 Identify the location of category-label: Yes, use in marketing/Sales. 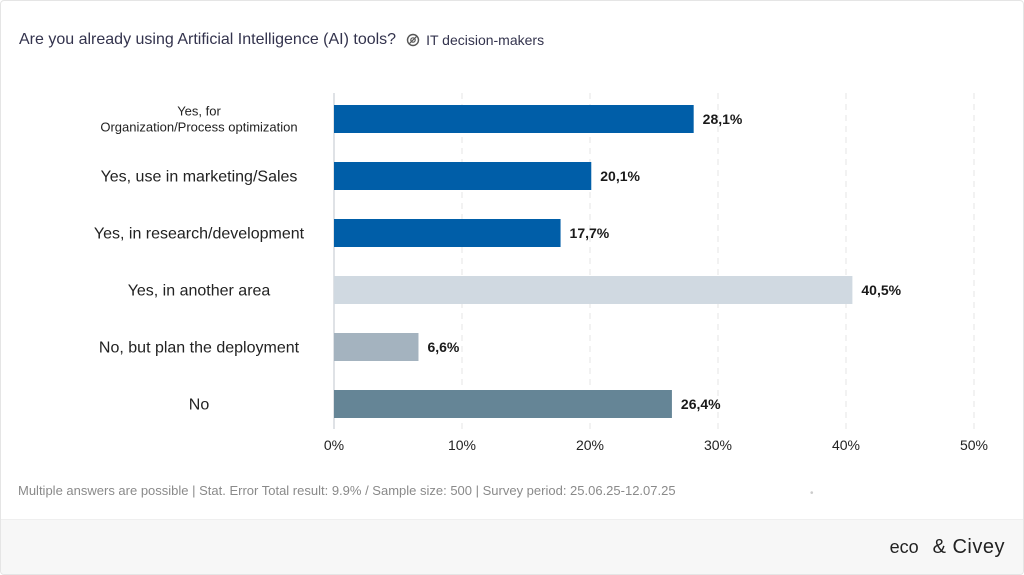
(199, 177).